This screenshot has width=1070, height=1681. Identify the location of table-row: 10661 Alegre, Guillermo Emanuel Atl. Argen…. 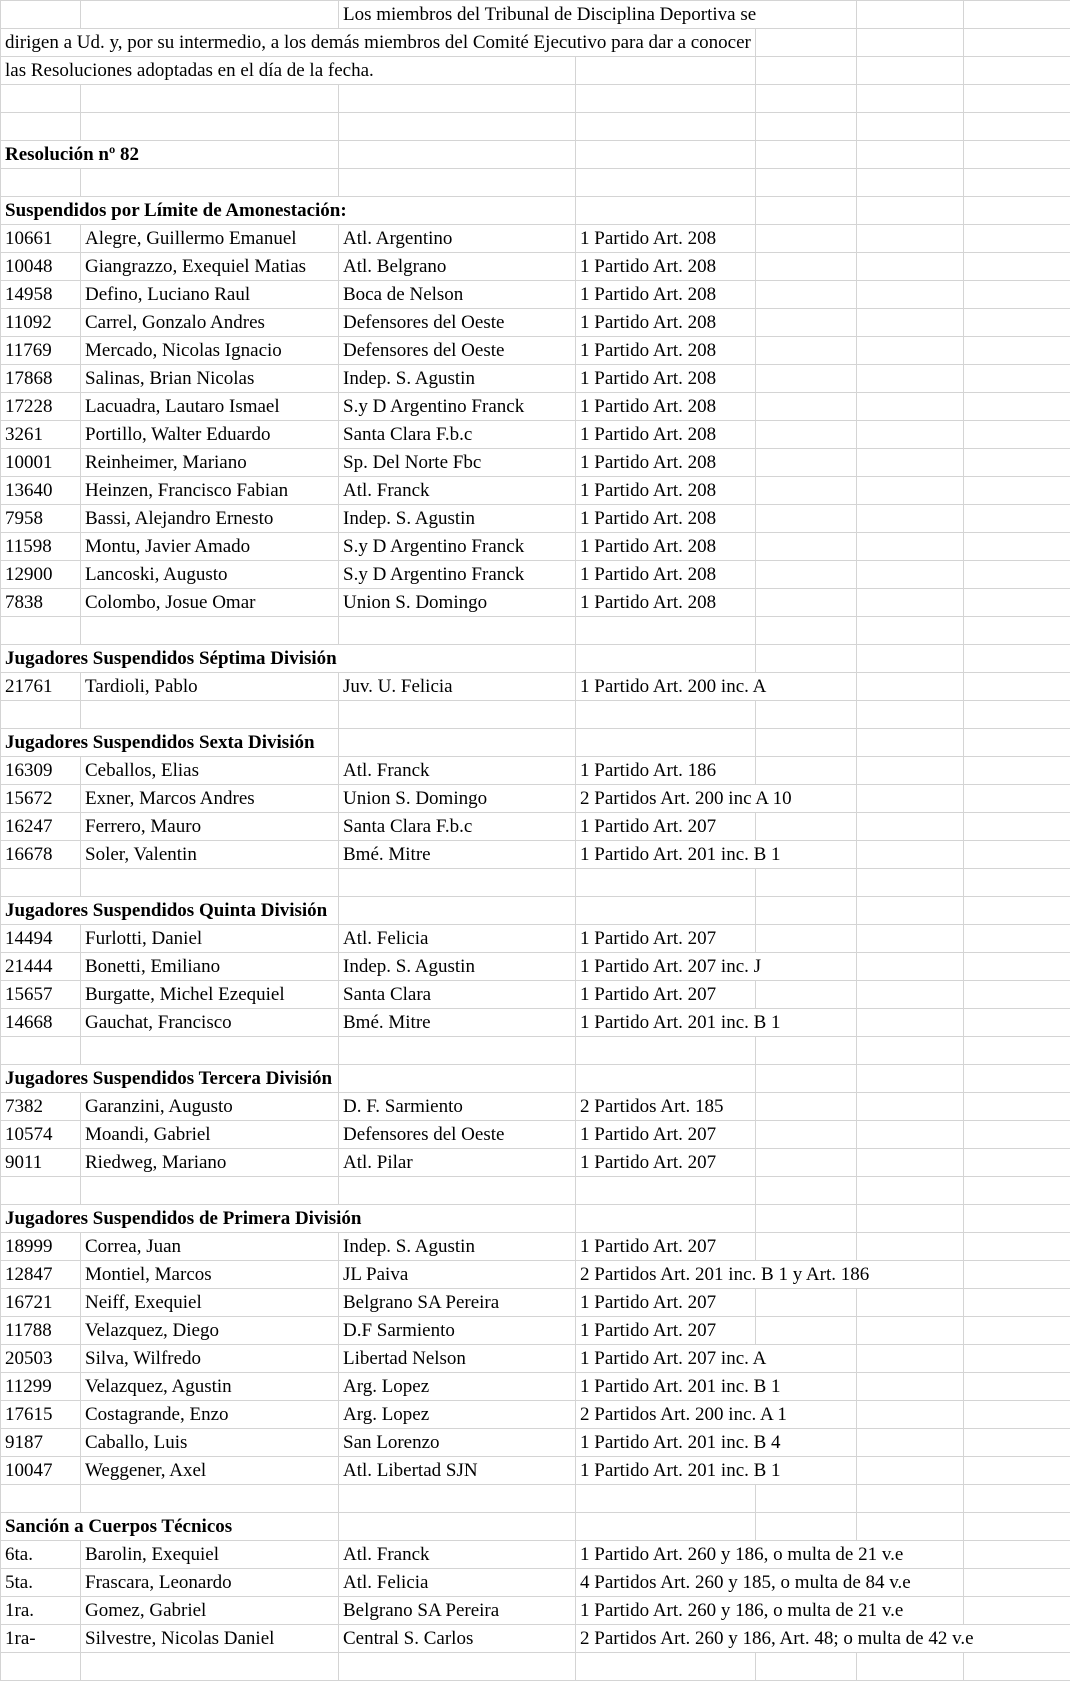
(535, 238).